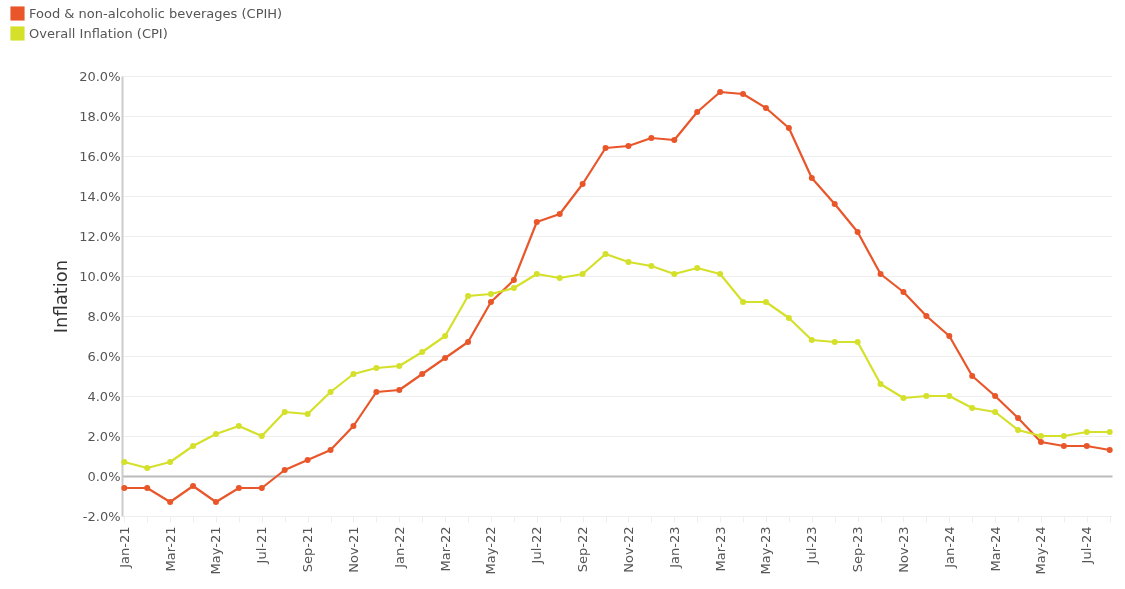 The height and width of the screenshot is (589, 1125). What do you see at coordinates (100, 76) in the screenshot?
I see `y-tick-label: 20.0%` at bounding box center [100, 76].